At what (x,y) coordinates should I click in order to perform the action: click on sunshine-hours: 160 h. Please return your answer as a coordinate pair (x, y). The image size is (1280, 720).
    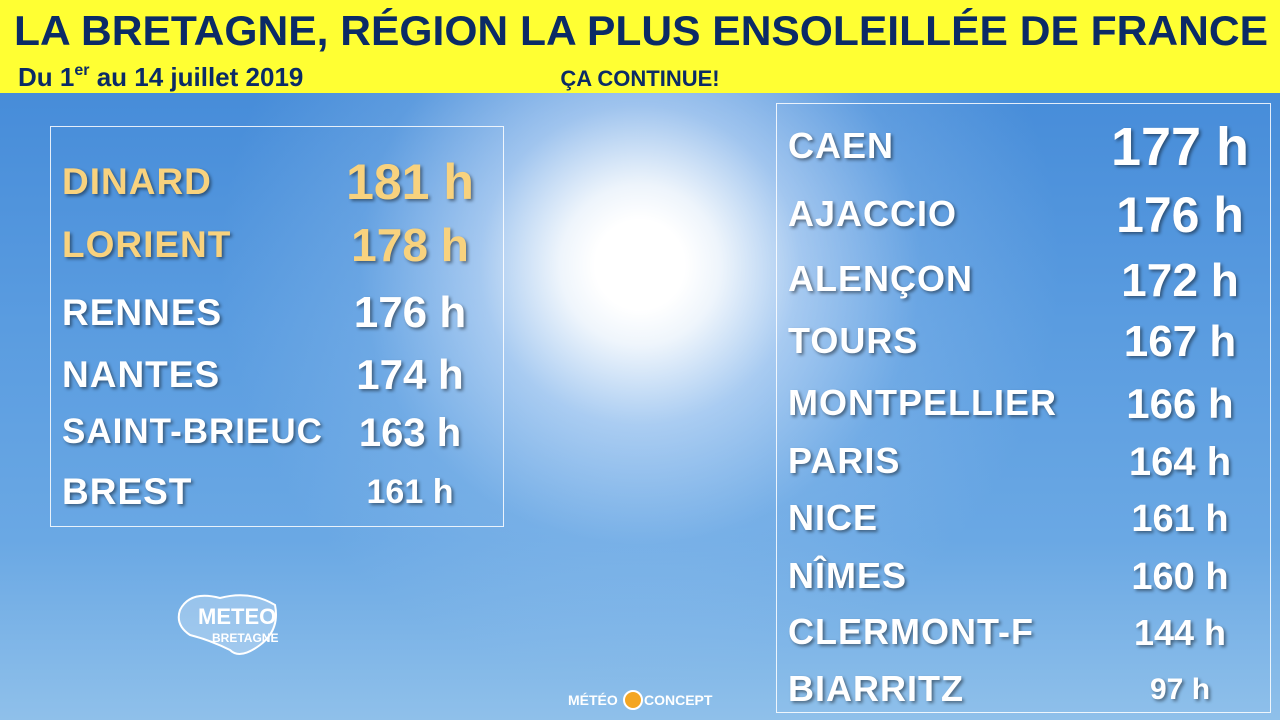
    Looking at the image, I should click on (1180, 577).